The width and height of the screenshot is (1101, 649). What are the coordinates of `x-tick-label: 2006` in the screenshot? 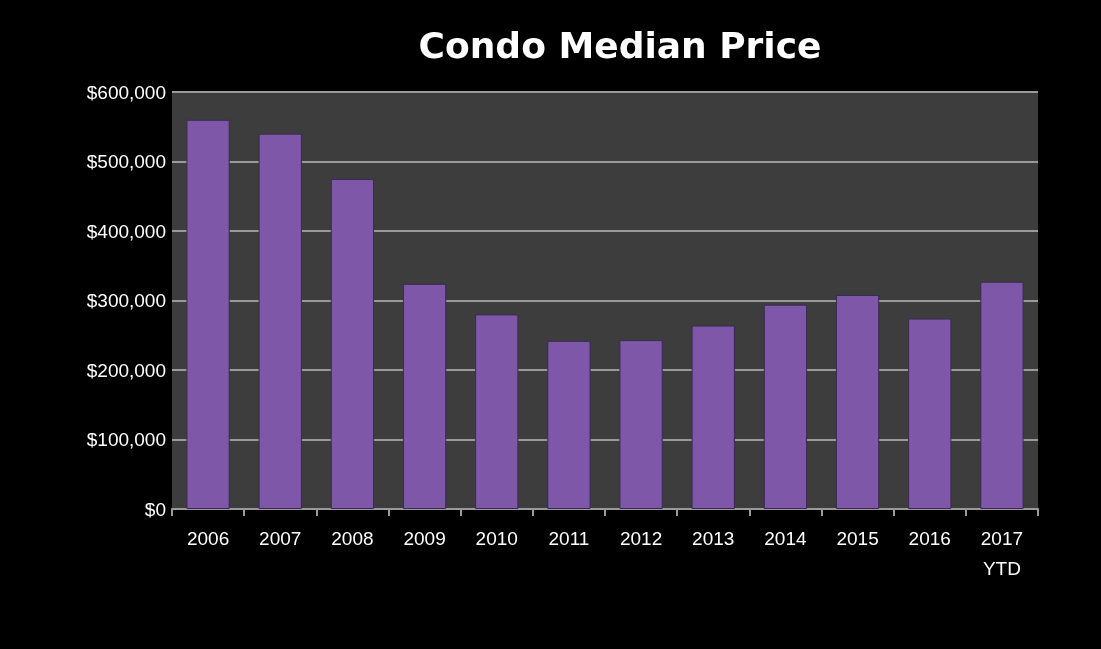 It's located at (208, 538).